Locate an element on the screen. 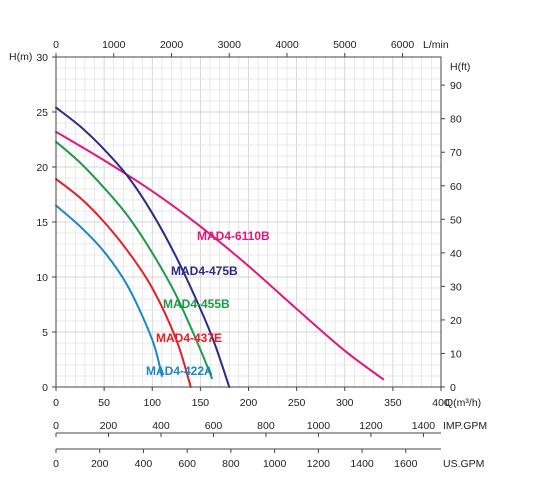 This screenshot has width=551, height=499. top-x-tick-label: 1000 is located at coordinates (114, 45).